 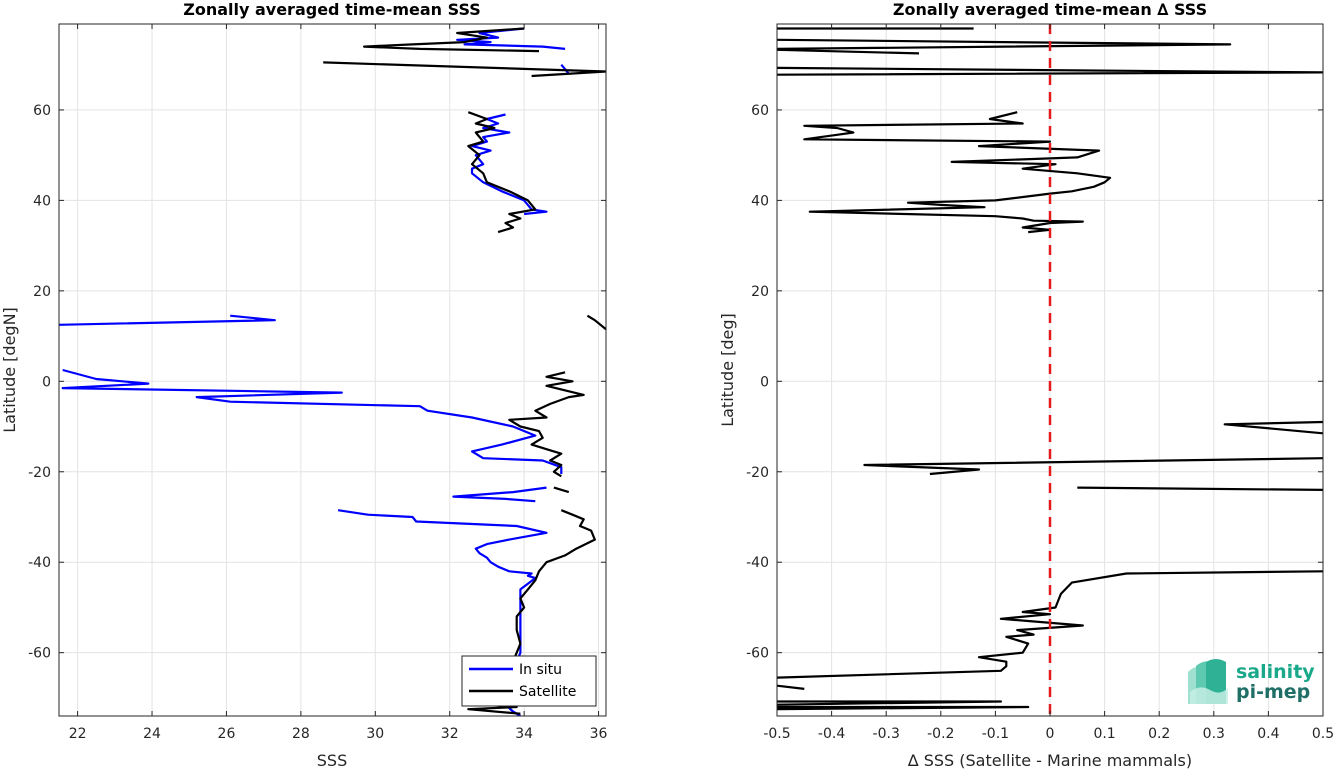 I want to click on sss-x-tick-label: 34, so click(x=524, y=734).